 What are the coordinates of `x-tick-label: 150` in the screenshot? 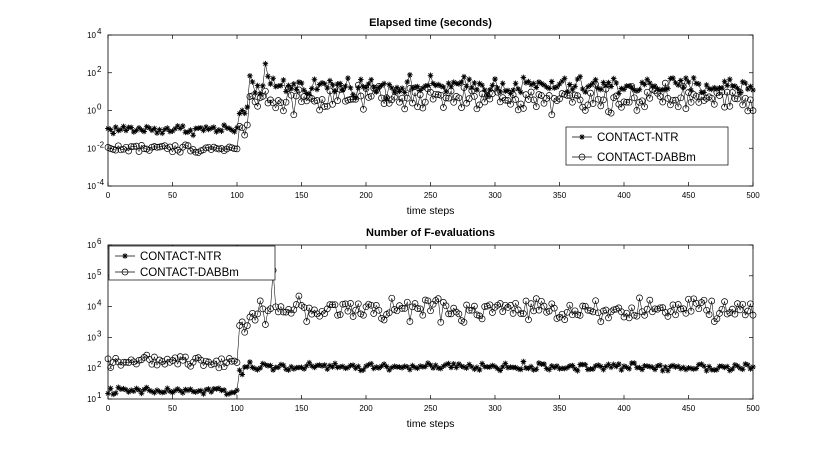 It's located at (302, 195).